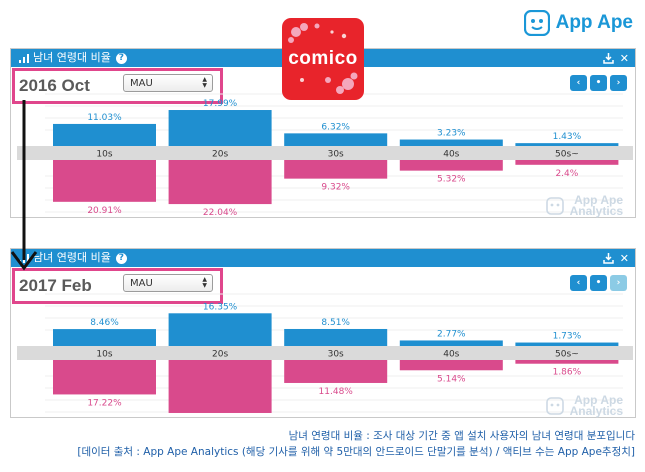 The height and width of the screenshot is (472, 645). What do you see at coordinates (104, 118) in the screenshot?
I see `male-value-label: 11.03%` at bounding box center [104, 118].